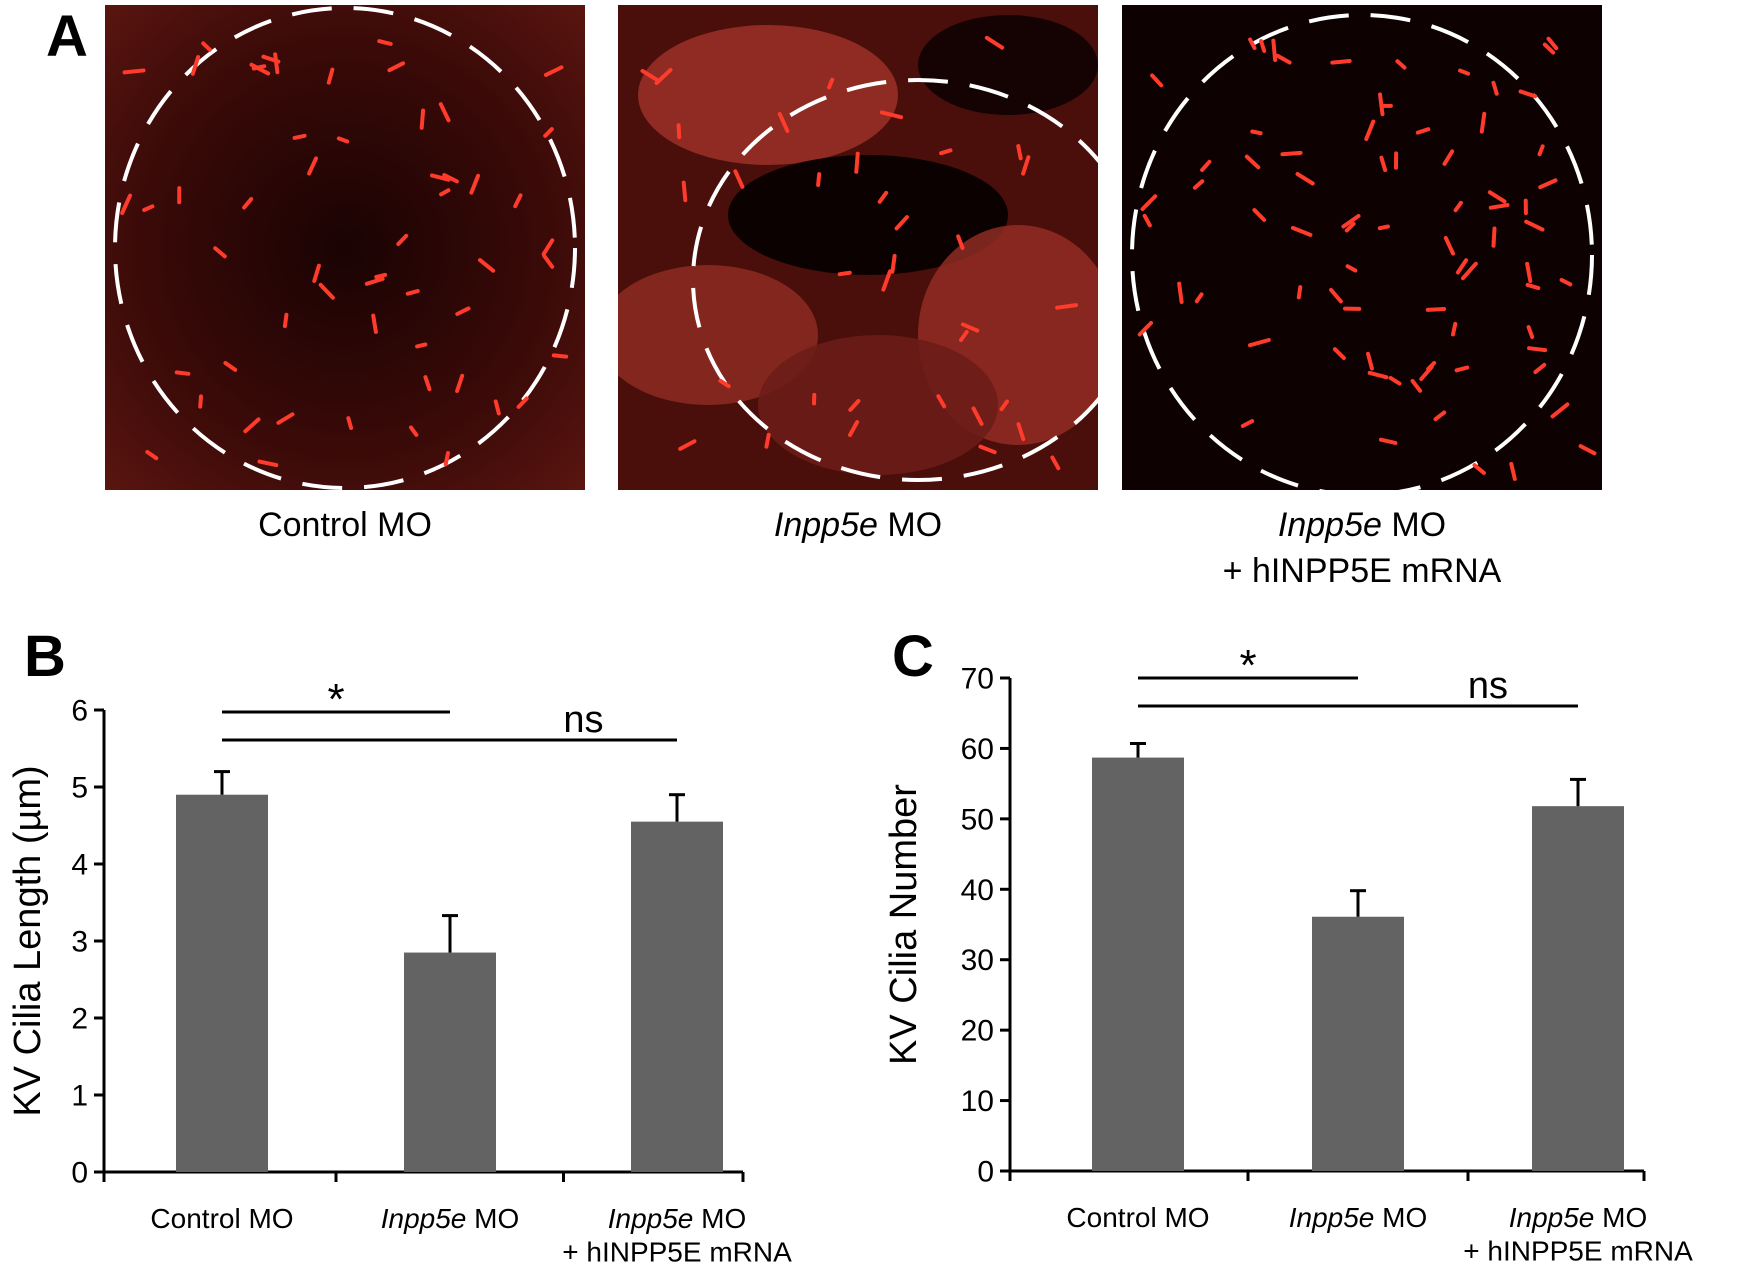 This screenshot has width=1749, height=1274. I want to click on caption-text: MO, so click(910, 525).